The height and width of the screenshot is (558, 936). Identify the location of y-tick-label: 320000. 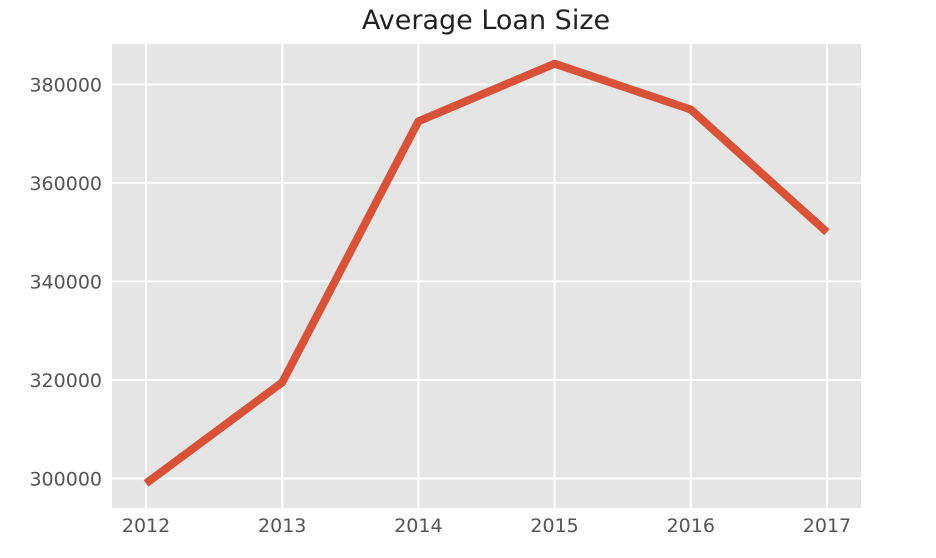
(65, 381).